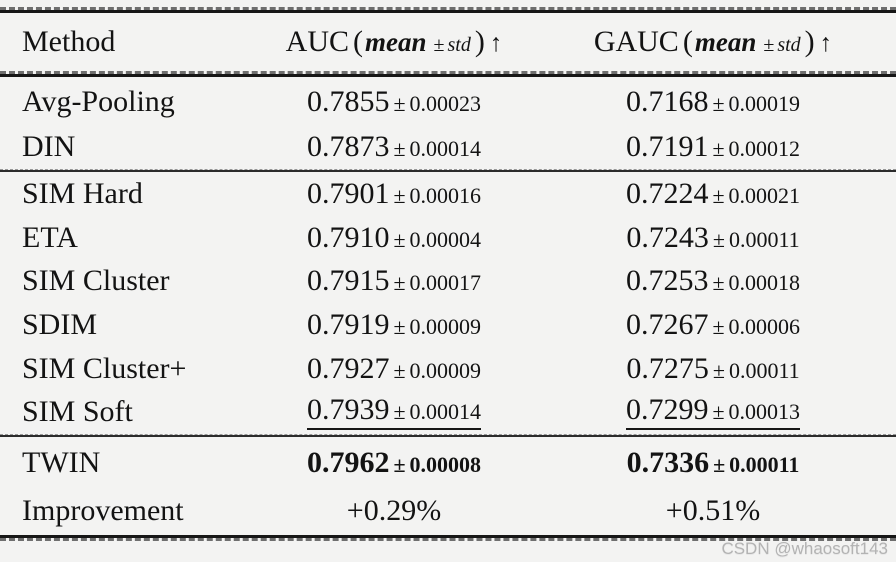  Describe the element at coordinates (479, 41) in the screenshot. I see `auc-header-close-paren: )` at that location.